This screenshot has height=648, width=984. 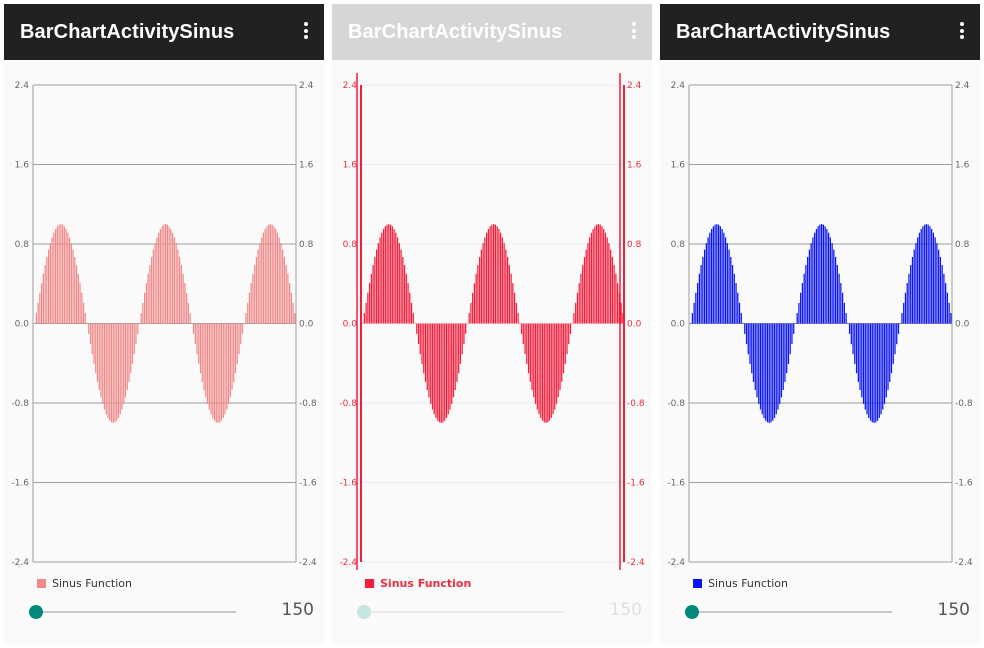 What do you see at coordinates (962, 32) in the screenshot?
I see `more-vert-icon` at bounding box center [962, 32].